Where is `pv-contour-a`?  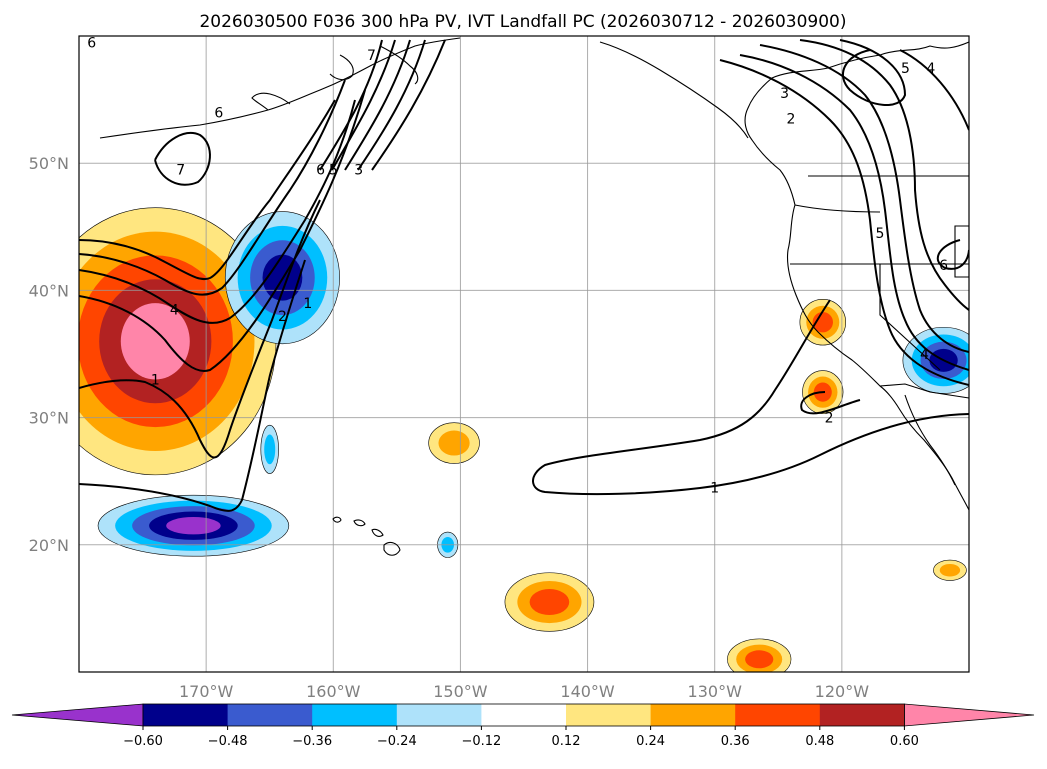 pv-contour-a is located at coordinates (212, 187).